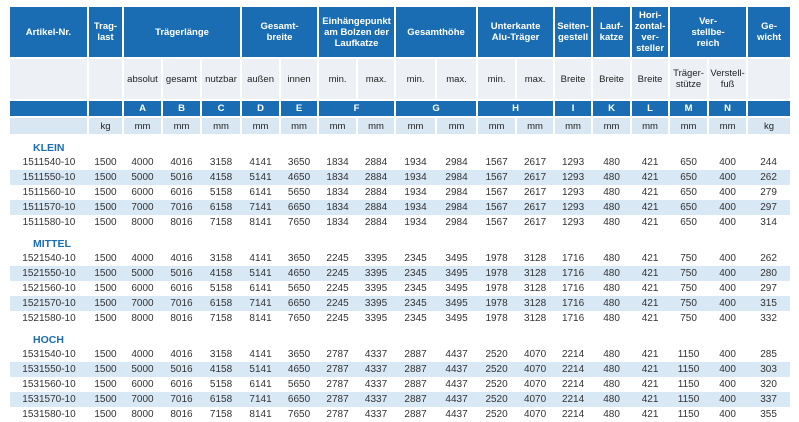 The image size is (799, 422). What do you see at coordinates (49, 303) in the screenshot?
I see `article-number-cell: 1521570-10` at bounding box center [49, 303].